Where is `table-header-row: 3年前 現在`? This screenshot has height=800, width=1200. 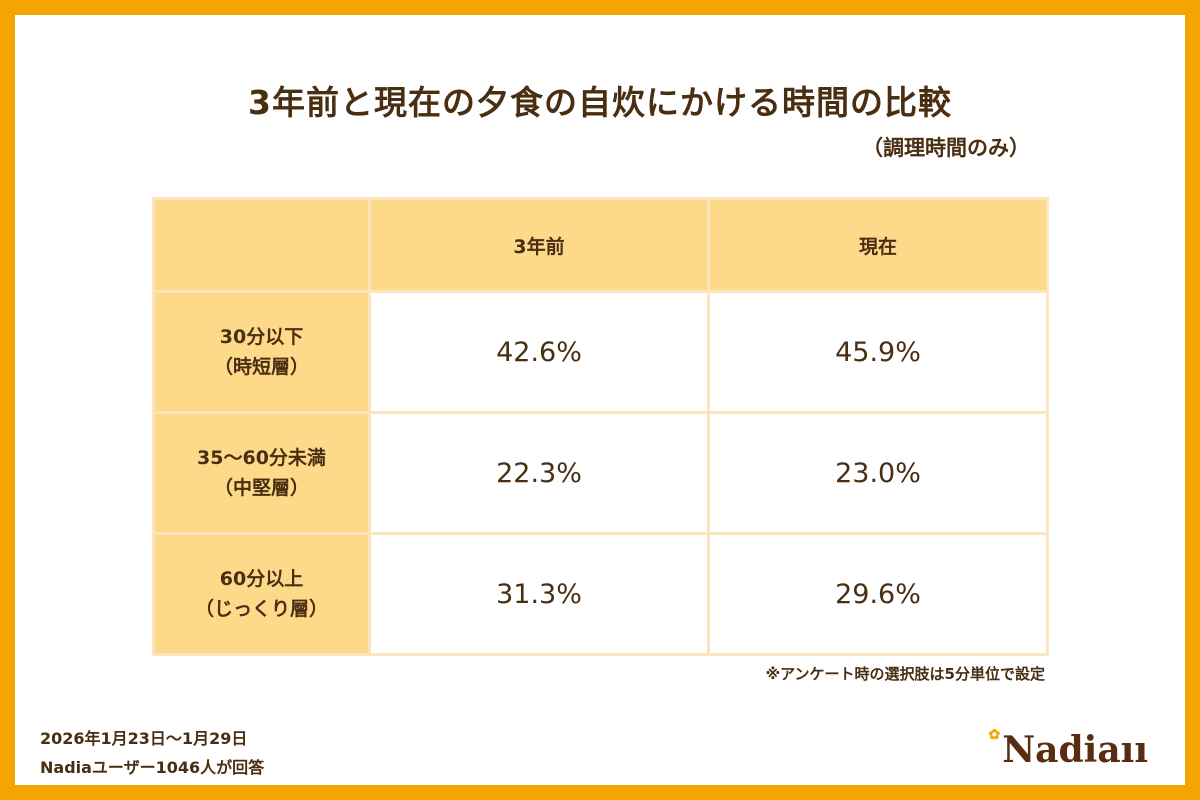
table-header-row: 3年前 現在 is located at coordinates (600, 245).